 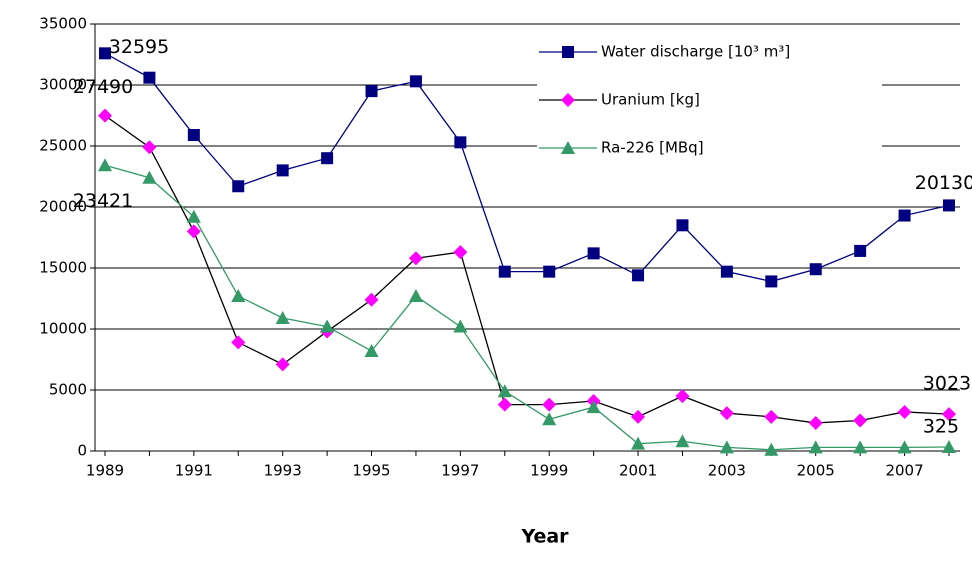 I want to click on y-tick-label: 10000, so click(x=63, y=329).